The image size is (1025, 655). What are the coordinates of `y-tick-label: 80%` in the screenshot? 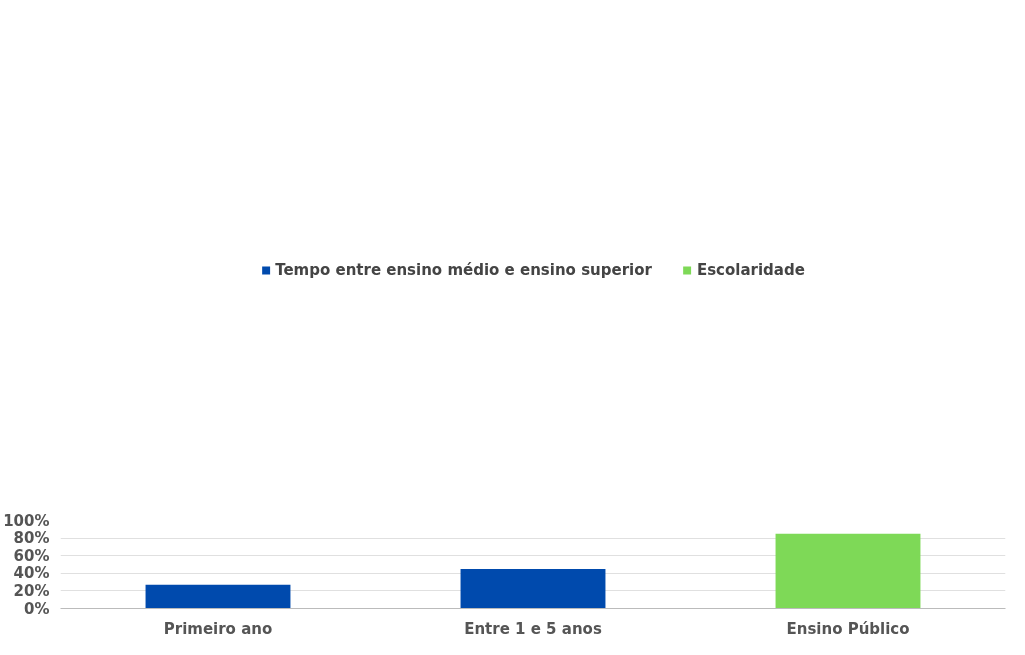 It's located at (31, 538).